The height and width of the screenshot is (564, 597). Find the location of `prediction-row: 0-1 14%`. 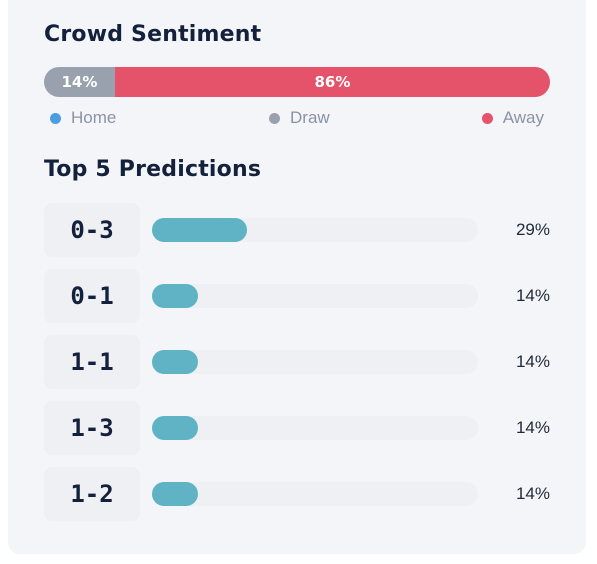

prediction-row: 0-1 14% is located at coordinates (297, 296).